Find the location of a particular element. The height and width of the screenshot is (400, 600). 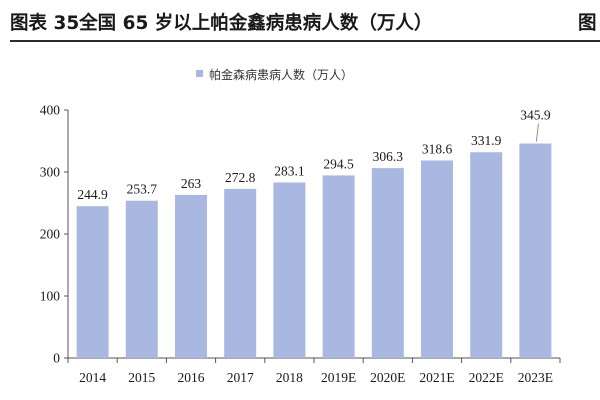

x-tick-label: 2019E is located at coordinates (338, 377).